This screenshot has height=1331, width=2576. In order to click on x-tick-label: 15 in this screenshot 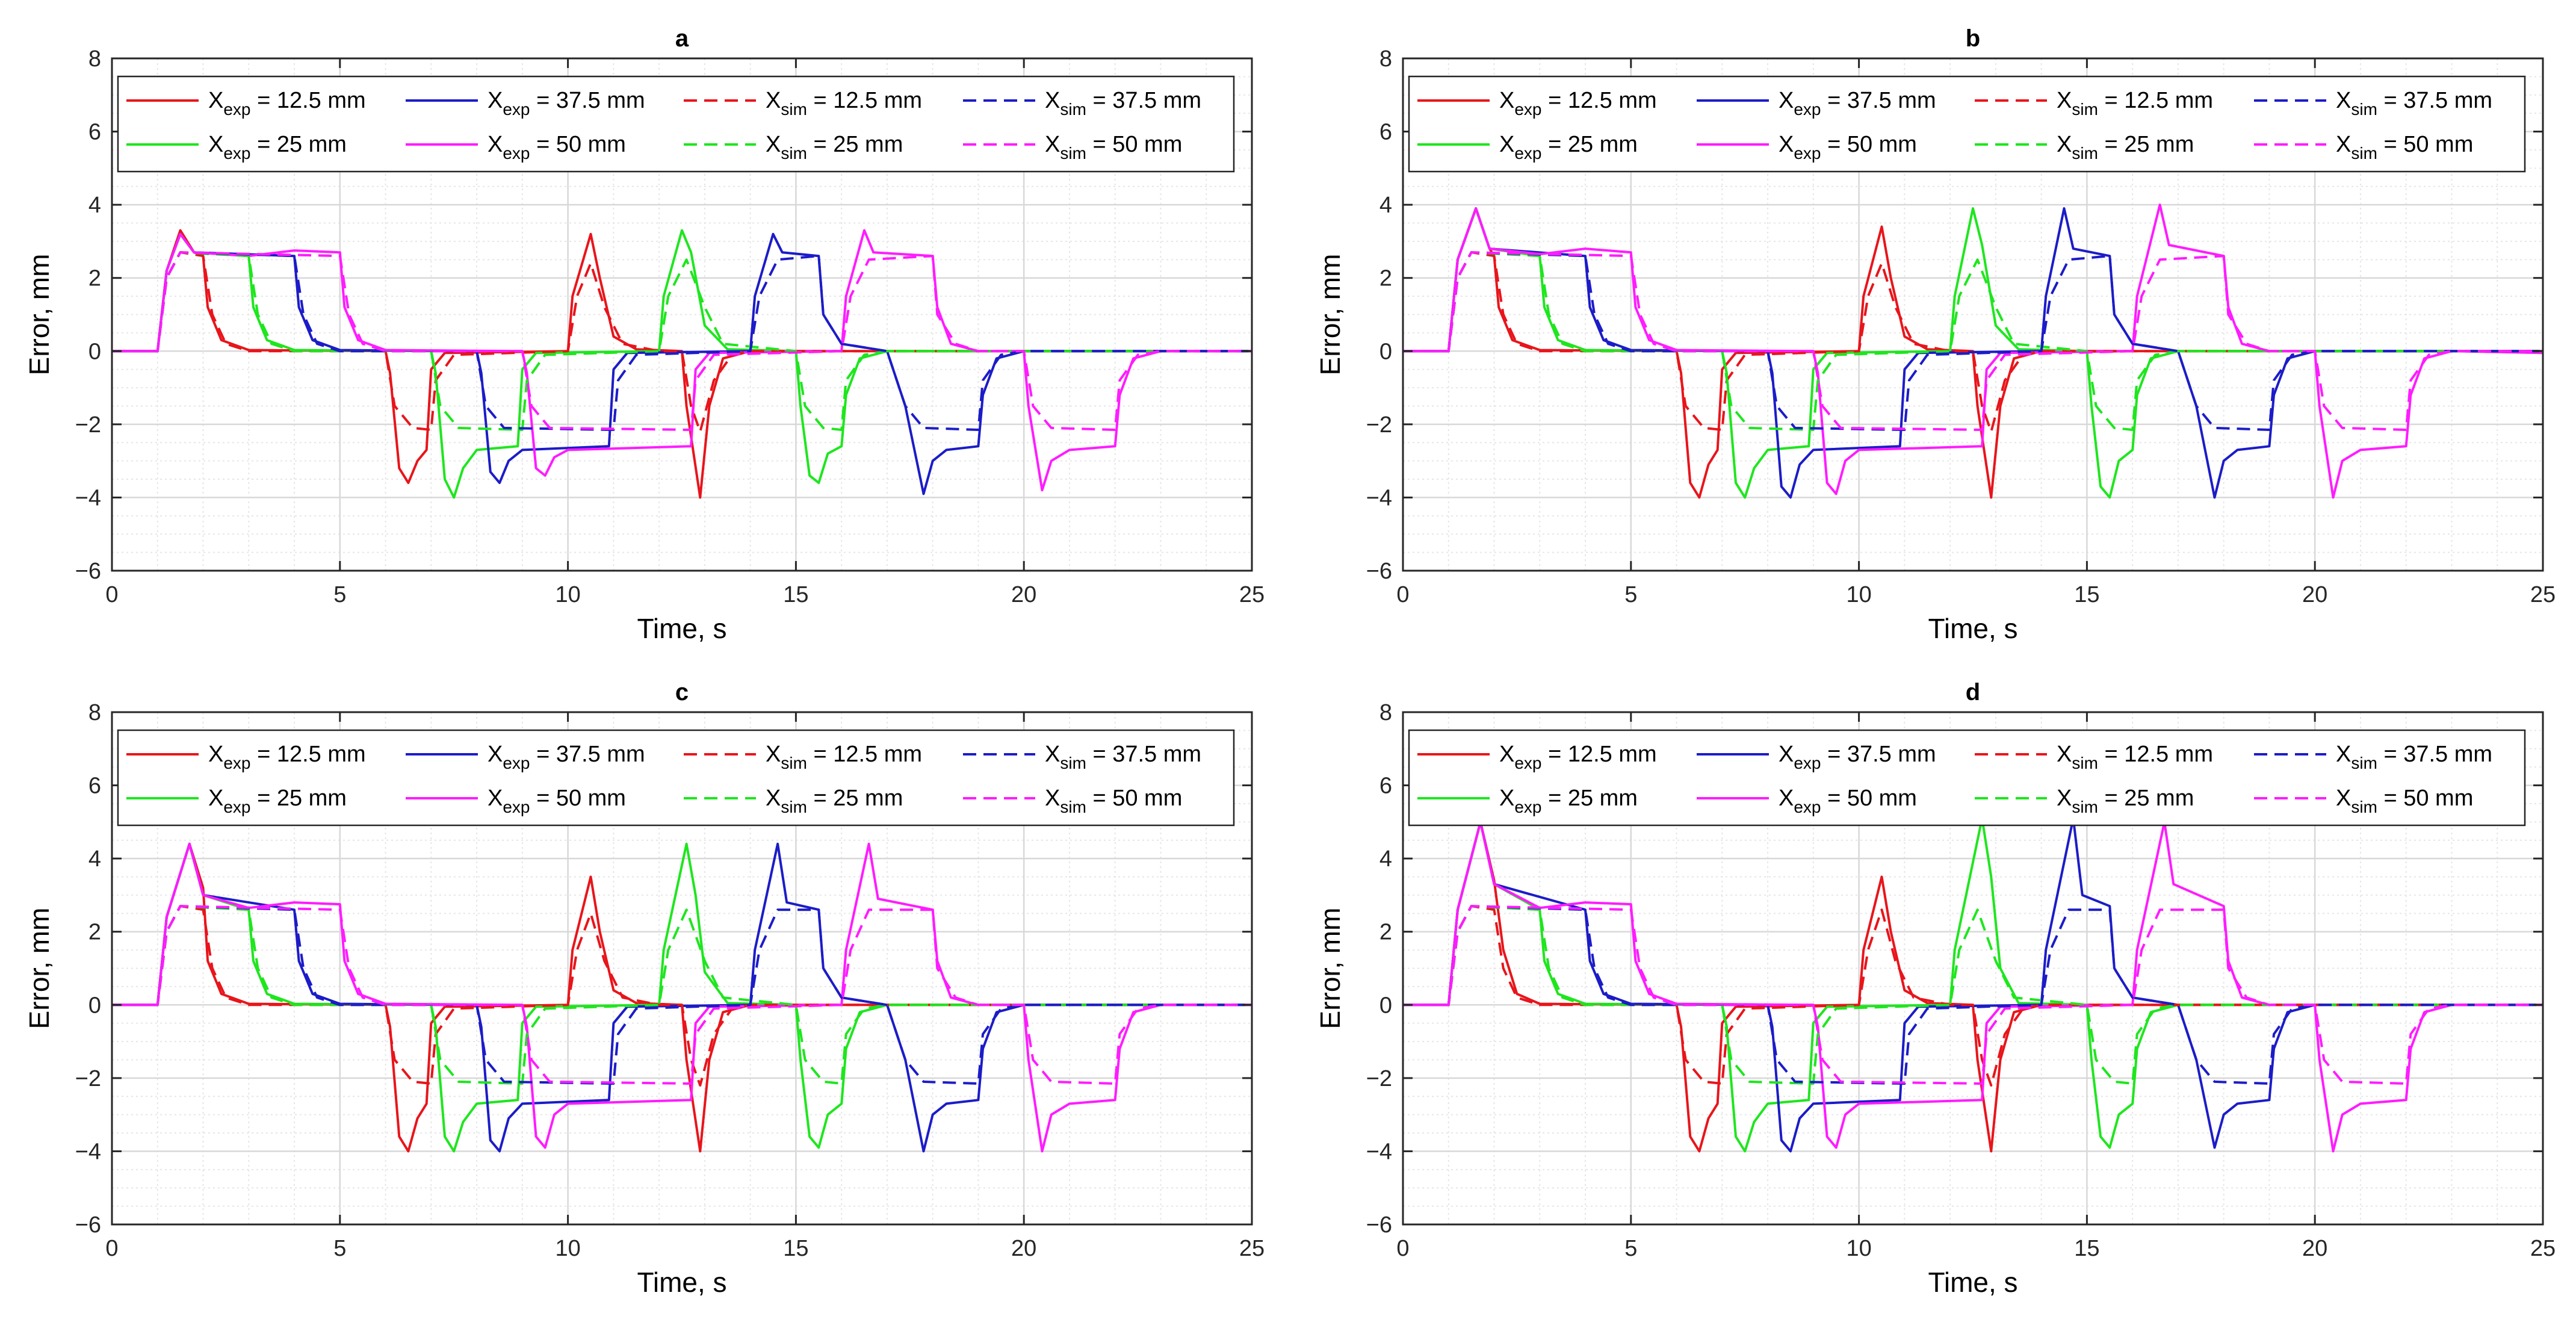, I will do `click(796, 1248)`.